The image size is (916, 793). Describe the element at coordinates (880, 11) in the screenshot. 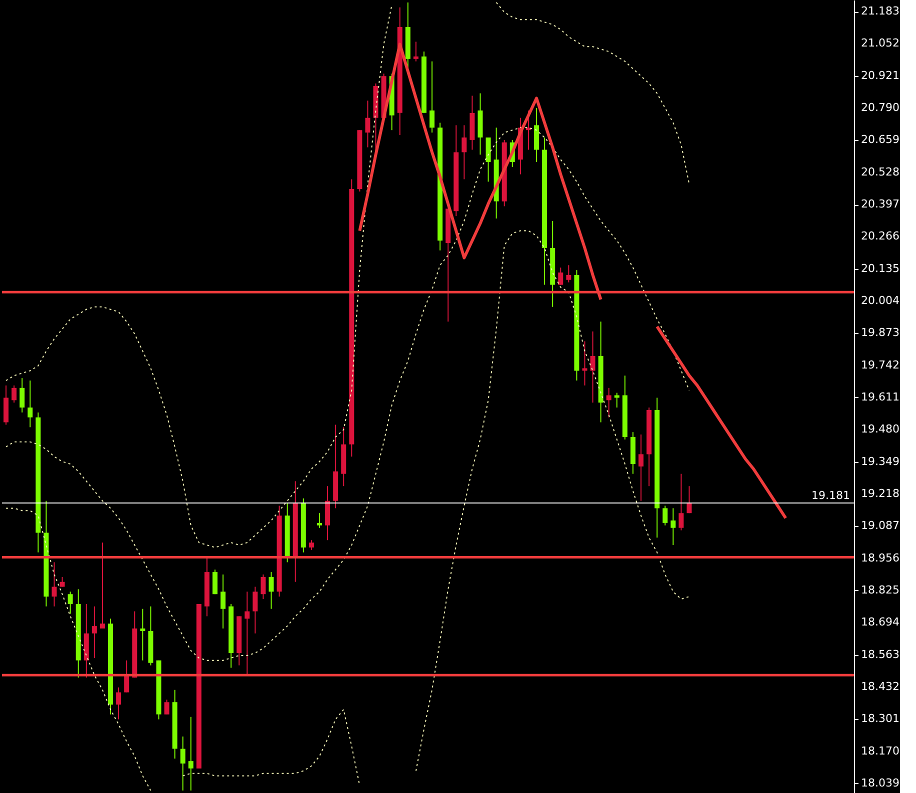

I see `y-tick-label: 21.183` at that location.